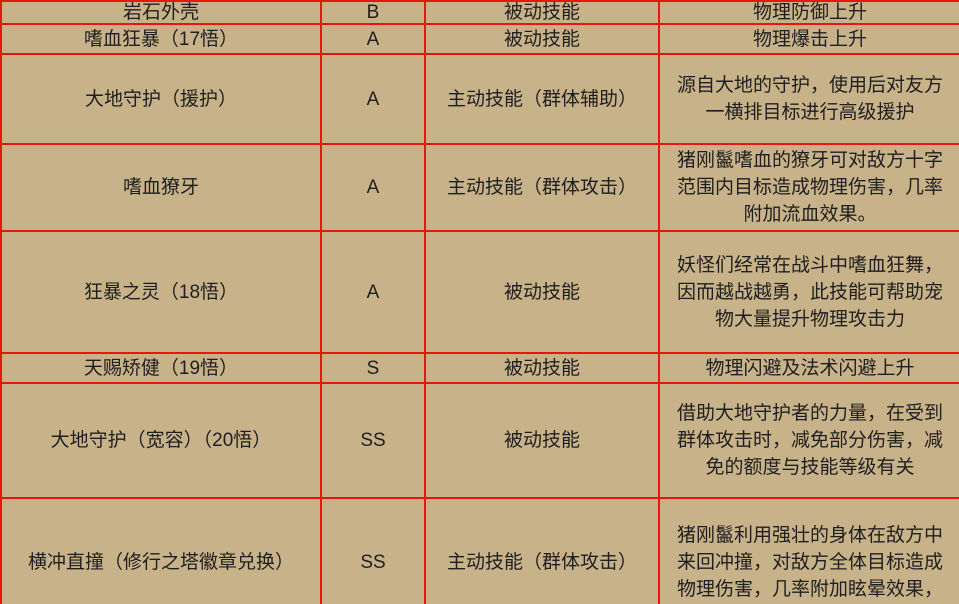 The height and width of the screenshot is (604, 959). Describe the element at coordinates (161, 368) in the screenshot. I see `skill-name-cell: 天赐矫健（19悟）` at that location.